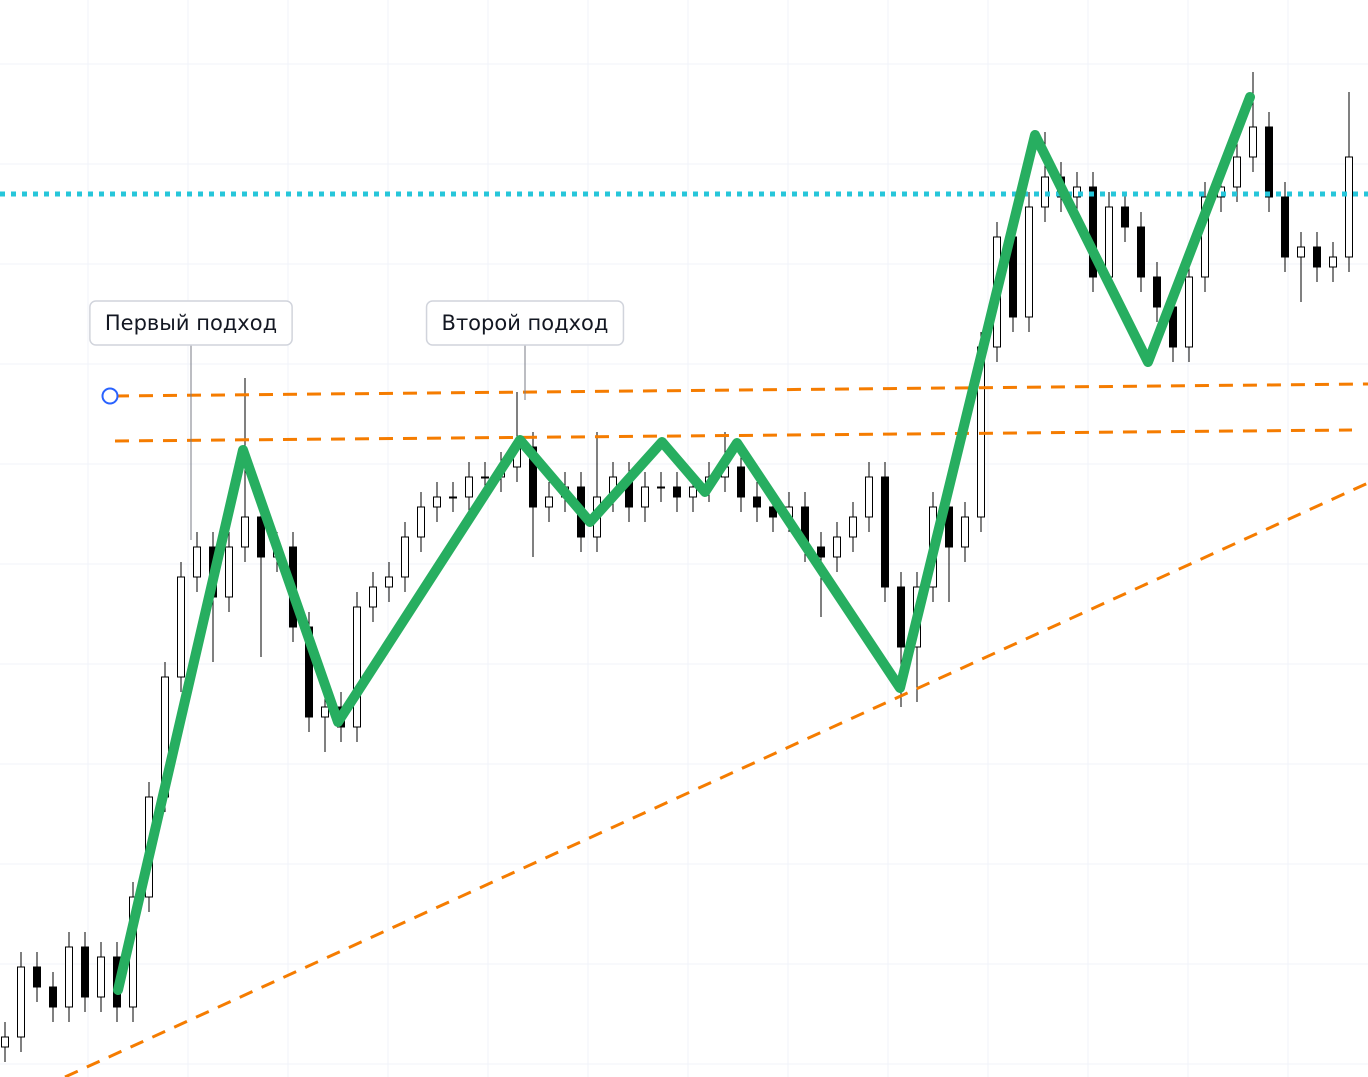  I want to click on annotation: Первый подход, so click(191, 323).